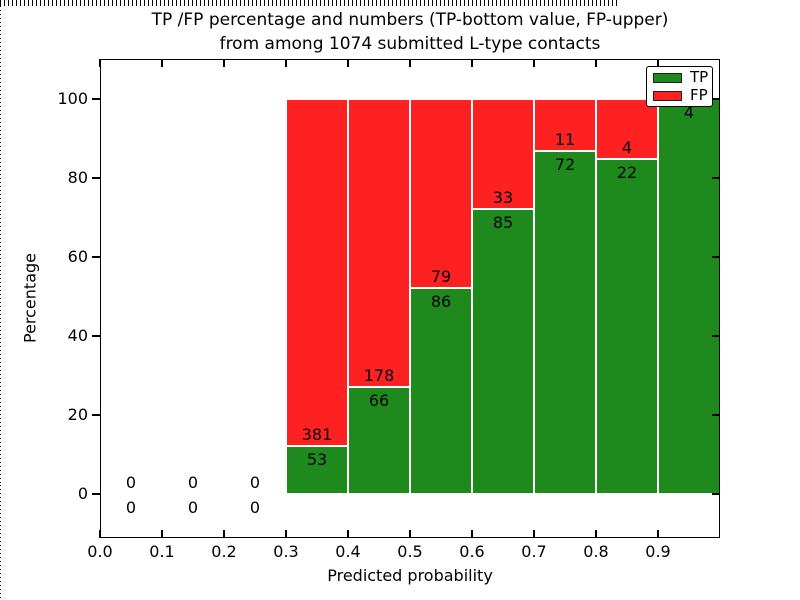 The image size is (800, 600). Describe the element at coordinates (100, 551) in the screenshot. I see `x-tick-label: 0.0` at that location.